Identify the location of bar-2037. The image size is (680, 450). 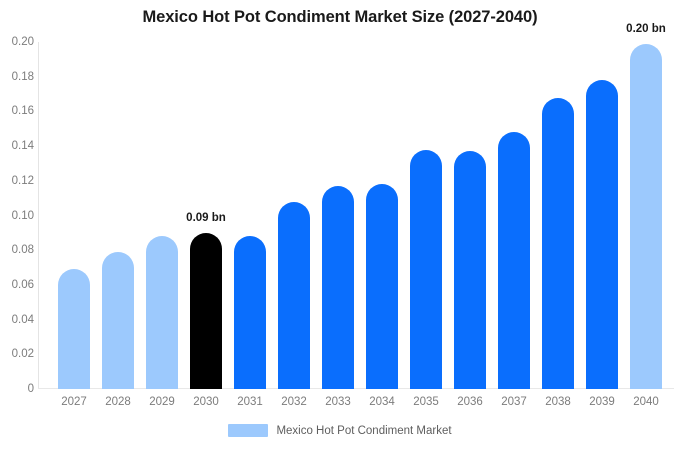
(514, 260).